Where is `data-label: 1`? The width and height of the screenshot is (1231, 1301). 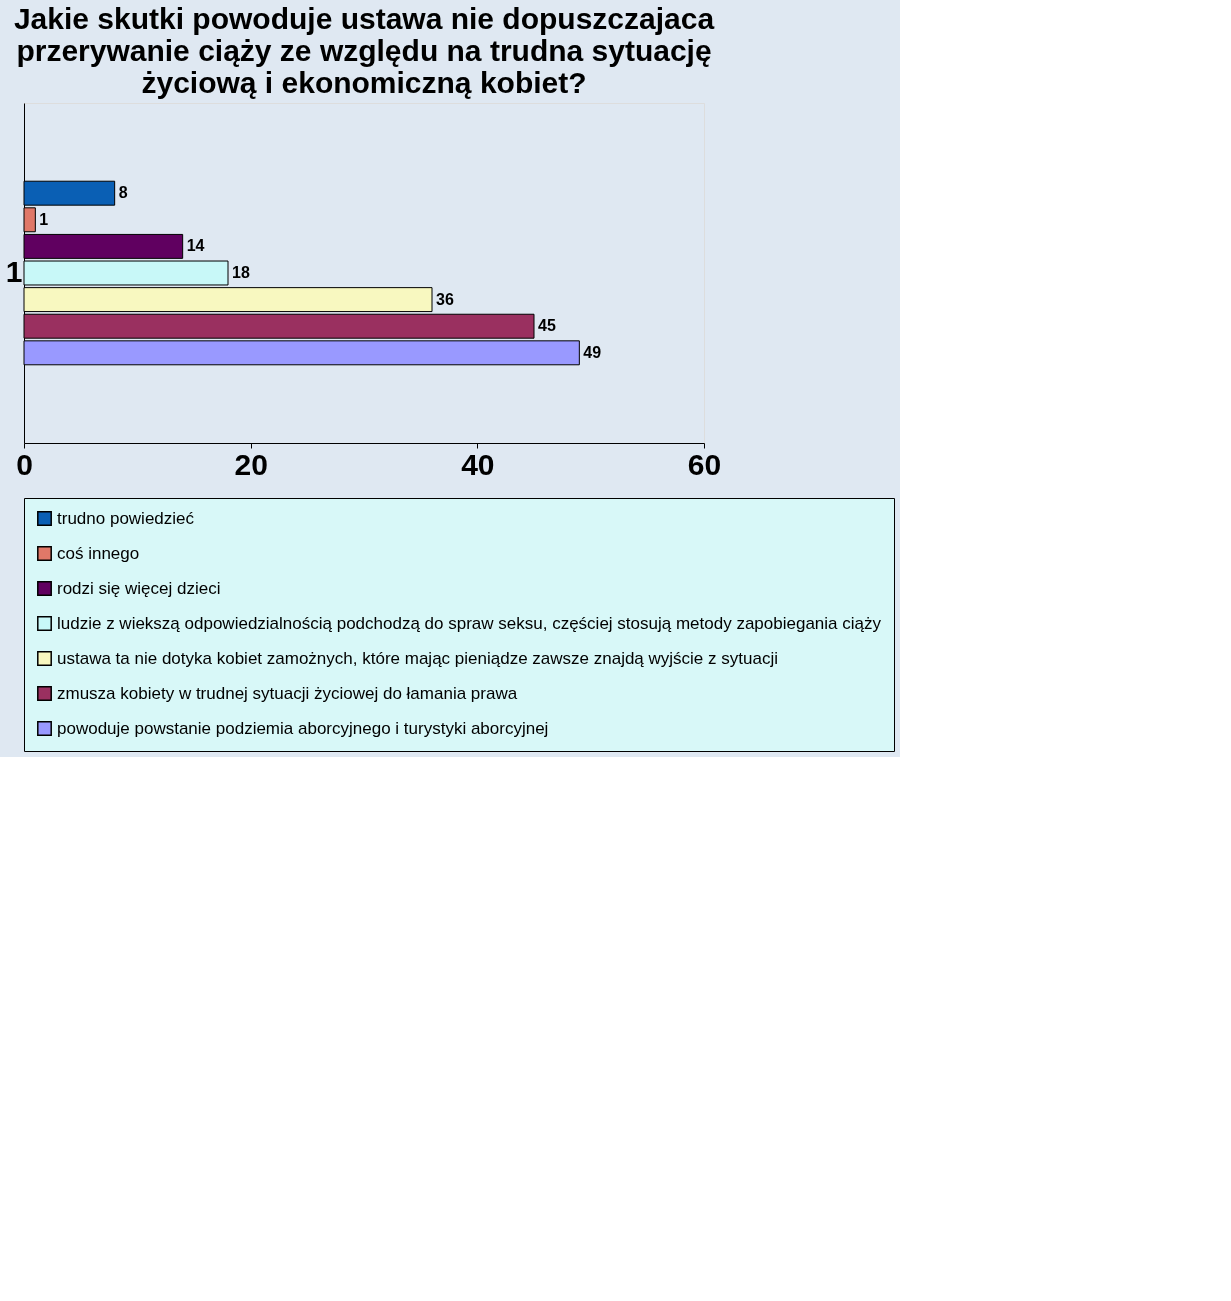
data-label: 1 is located at coordinates (44, 219).